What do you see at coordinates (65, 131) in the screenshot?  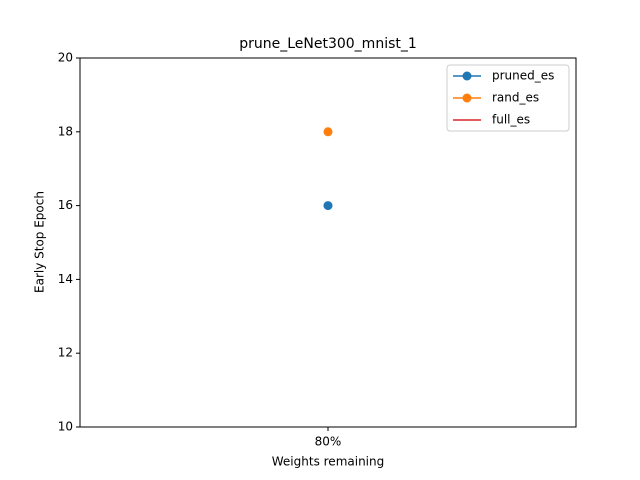 I see `y-tick-label: 18` at bounding box center [65, 131].